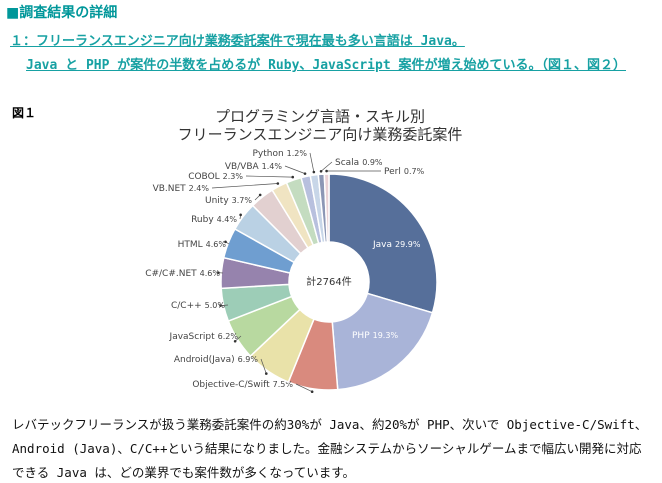  What do you see at coordinates (202, 220) in the screenshot?
I see `slice-name: Ruby` at bounding box center [202, 220].